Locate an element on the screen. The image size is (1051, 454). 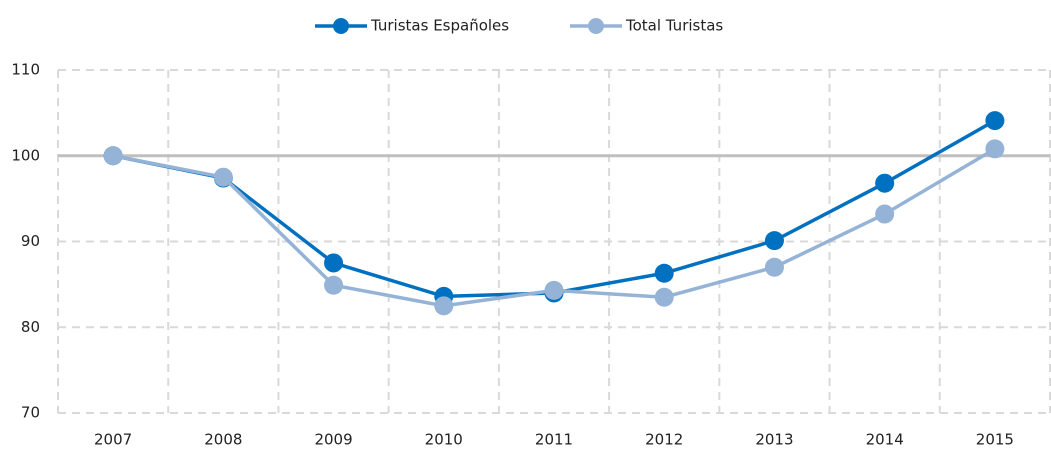
x-tick-label: 2015 is located at coordinates (995, 440).